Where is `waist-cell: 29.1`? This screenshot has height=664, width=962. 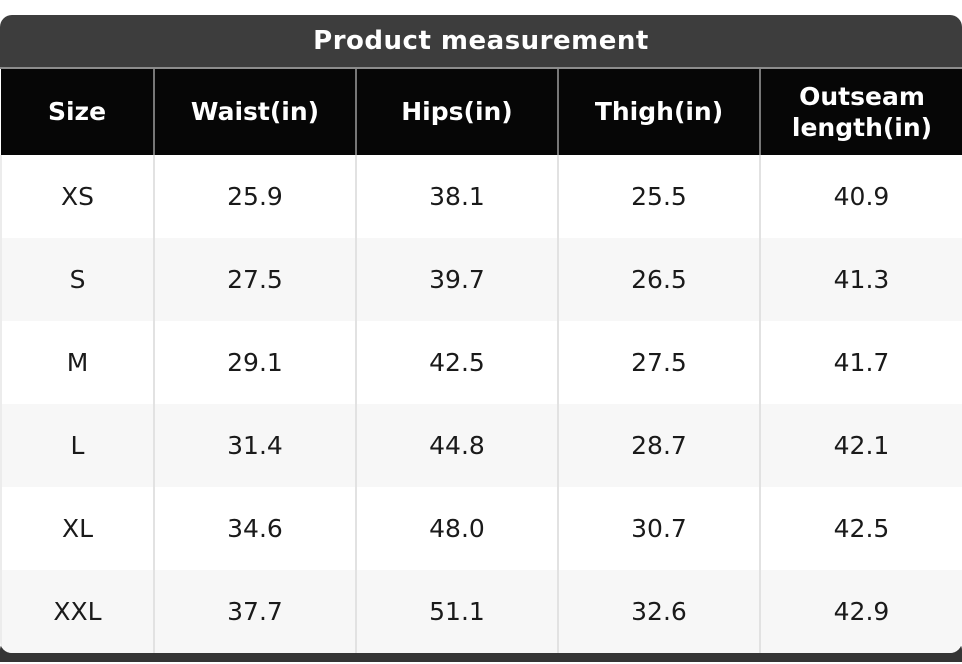
waist-cell: 29.1 is located at coordinates (254, 362).